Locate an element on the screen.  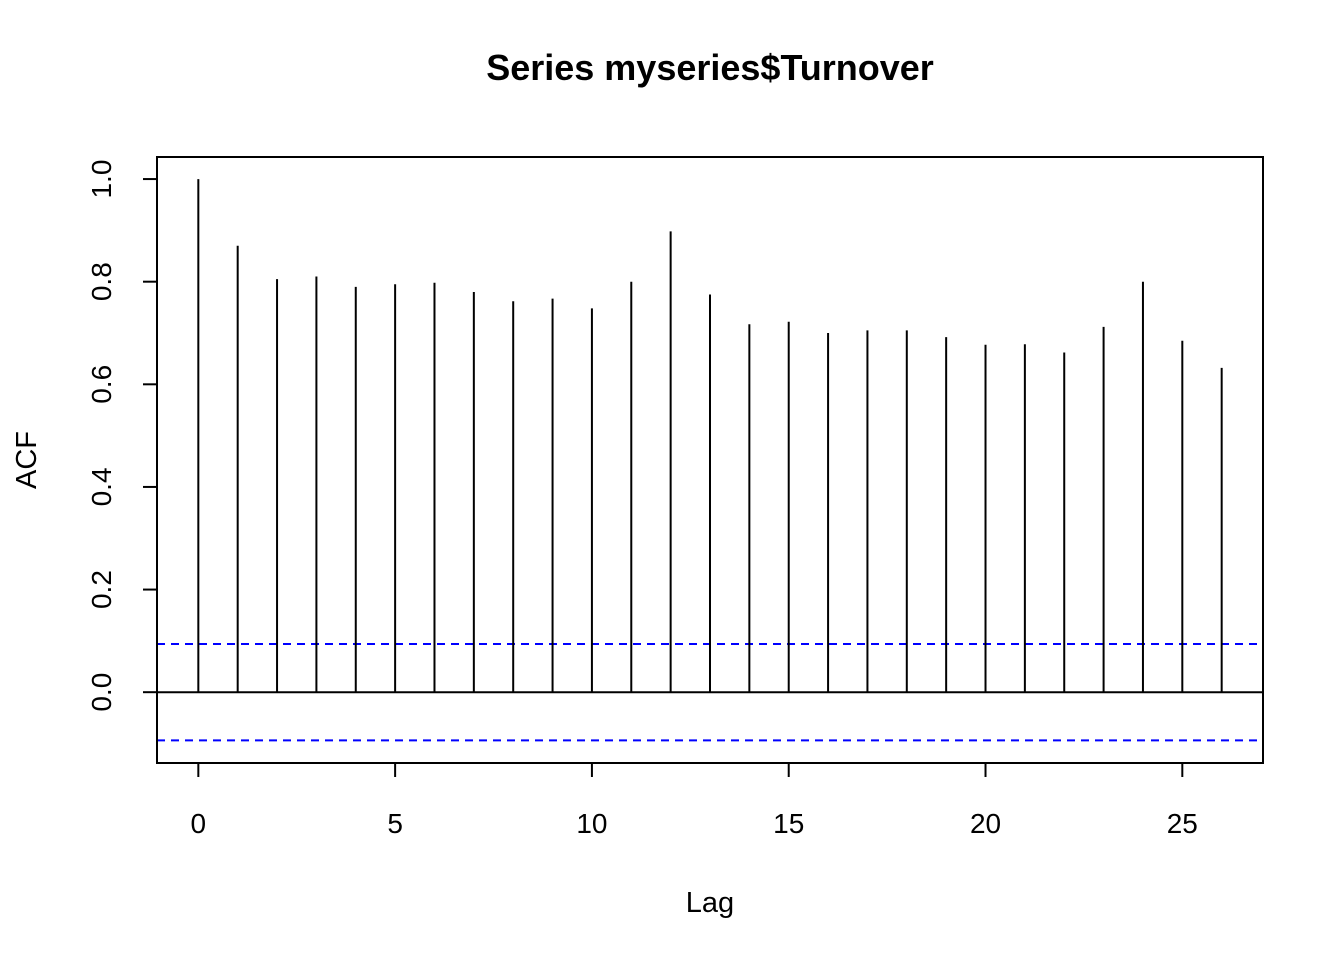
x-tick-label-10: 10 is located at coordinates (591, 823).